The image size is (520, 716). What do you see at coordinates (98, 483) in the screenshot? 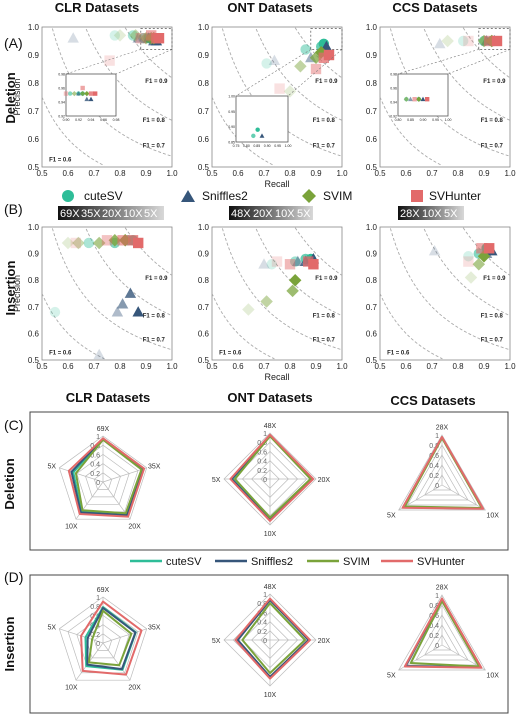
I see `radar-scale-label: 0` at bounding box center [98, 483].